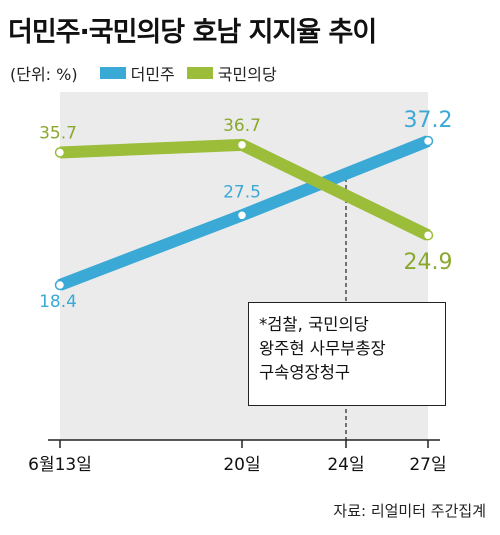 The image size is (500, 535). I want to click on x-tick-label-0: 6월13일, so click(60, 465).